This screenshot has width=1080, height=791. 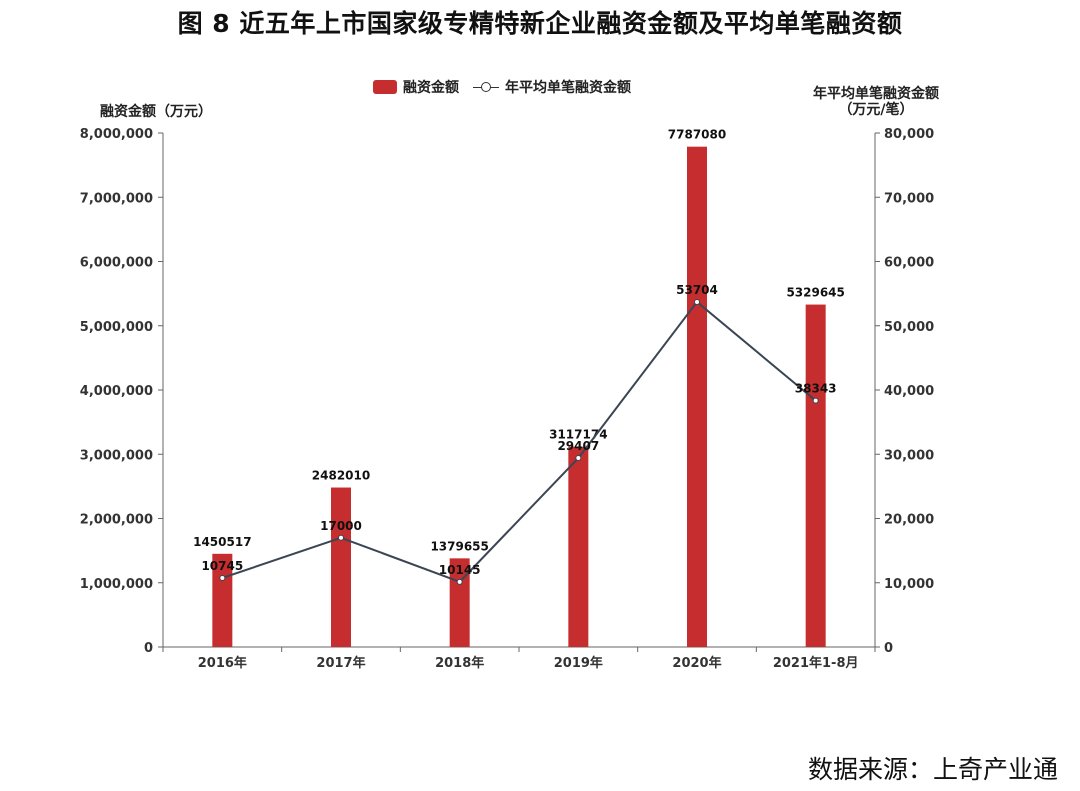 What do you see at coordinates (222, 663) in the screenshot?
I see `x-tick-label: 2016年` at bounding box center [222, 663].